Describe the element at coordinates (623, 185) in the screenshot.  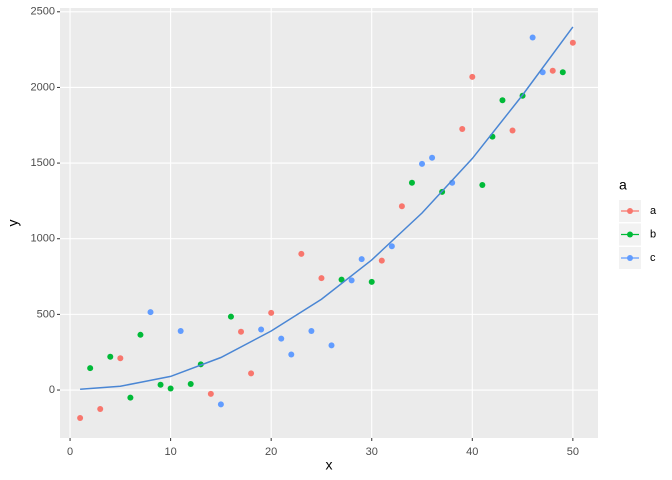
I see `legend-title: a` at that location.